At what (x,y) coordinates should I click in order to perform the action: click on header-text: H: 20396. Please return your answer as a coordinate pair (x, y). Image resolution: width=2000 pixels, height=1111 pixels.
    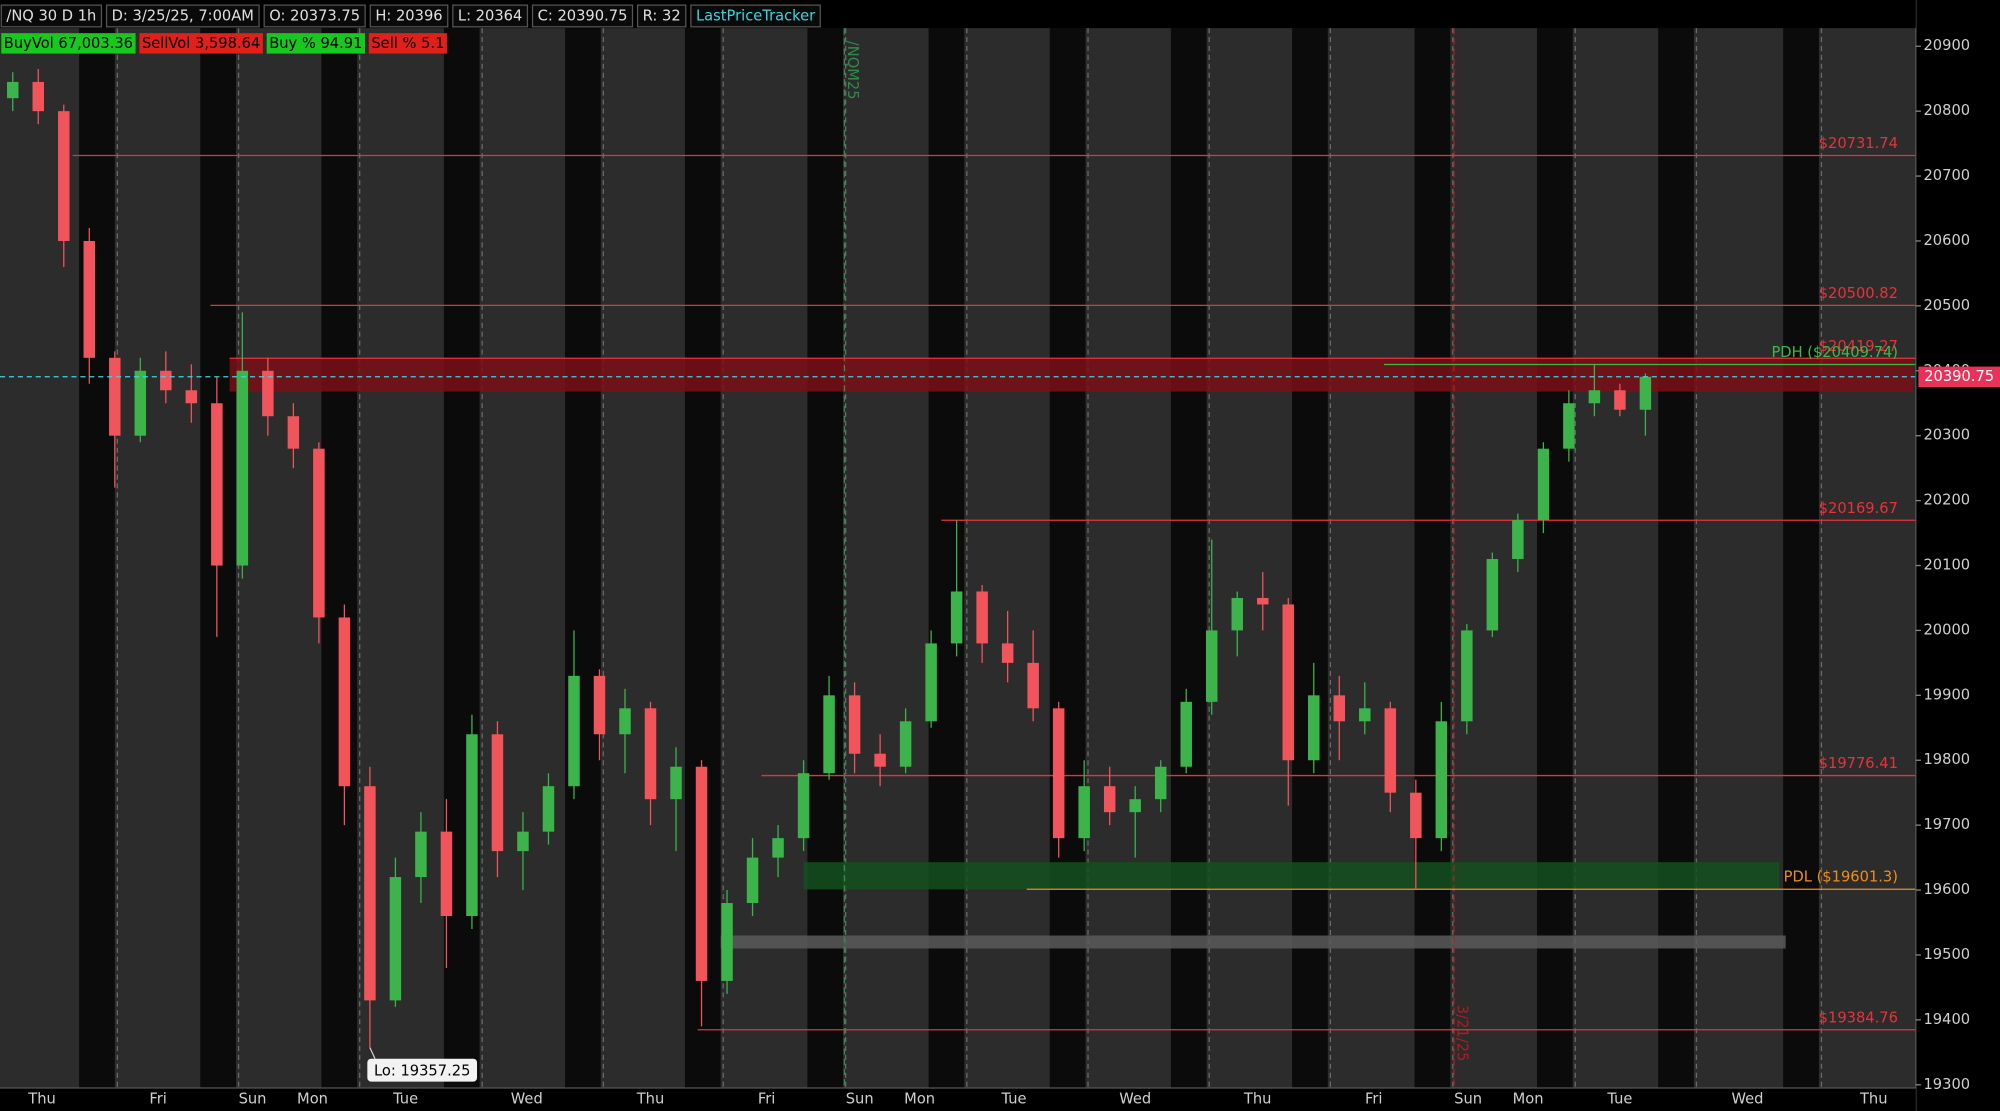
    Looking at the image, I should click on (408, 16).